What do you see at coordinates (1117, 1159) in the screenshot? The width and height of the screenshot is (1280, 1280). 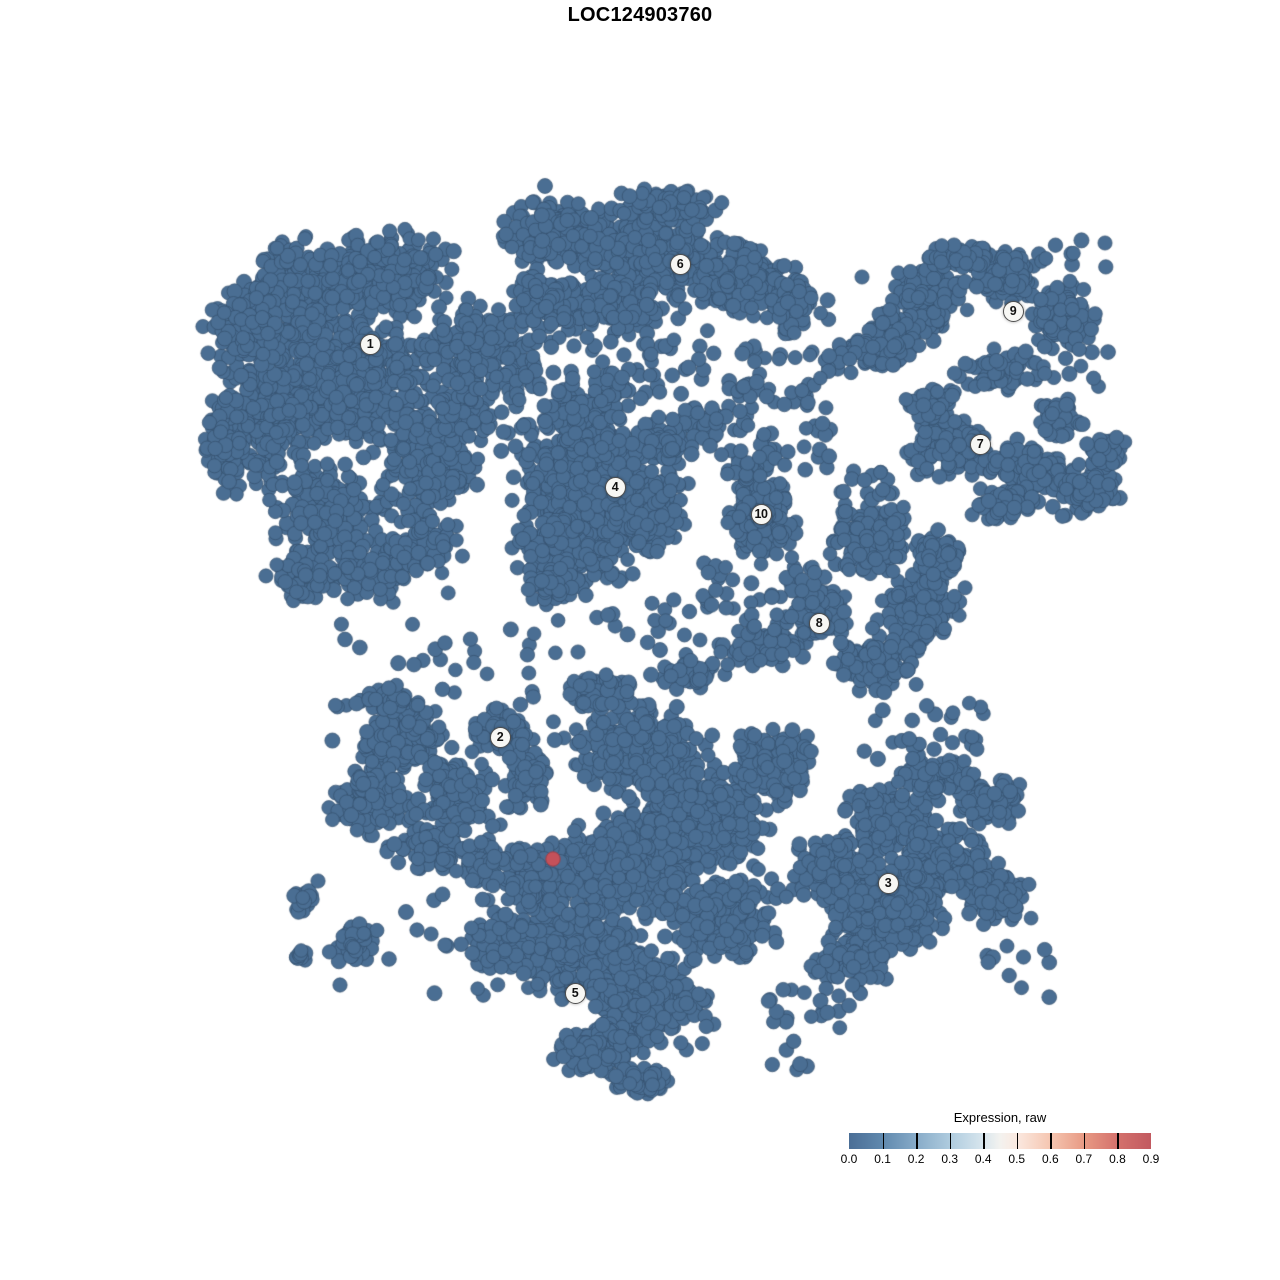 I see `colorbar-tick-label: 0.8` at bounding box center [1117, 1159].